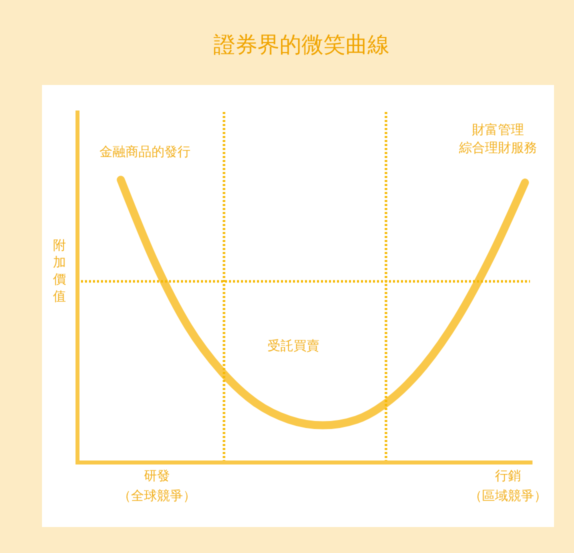  Describe the element at coordinates (145, 152) in the screenshot. I see `text: 金融商品的發行` at that location.